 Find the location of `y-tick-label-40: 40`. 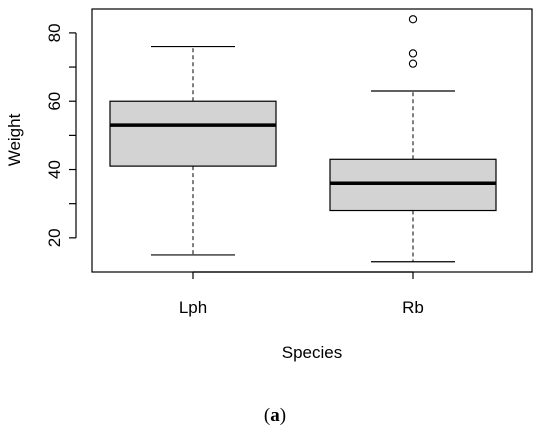

y-tick-label-40: 40 is located at coordinates (54, 169).